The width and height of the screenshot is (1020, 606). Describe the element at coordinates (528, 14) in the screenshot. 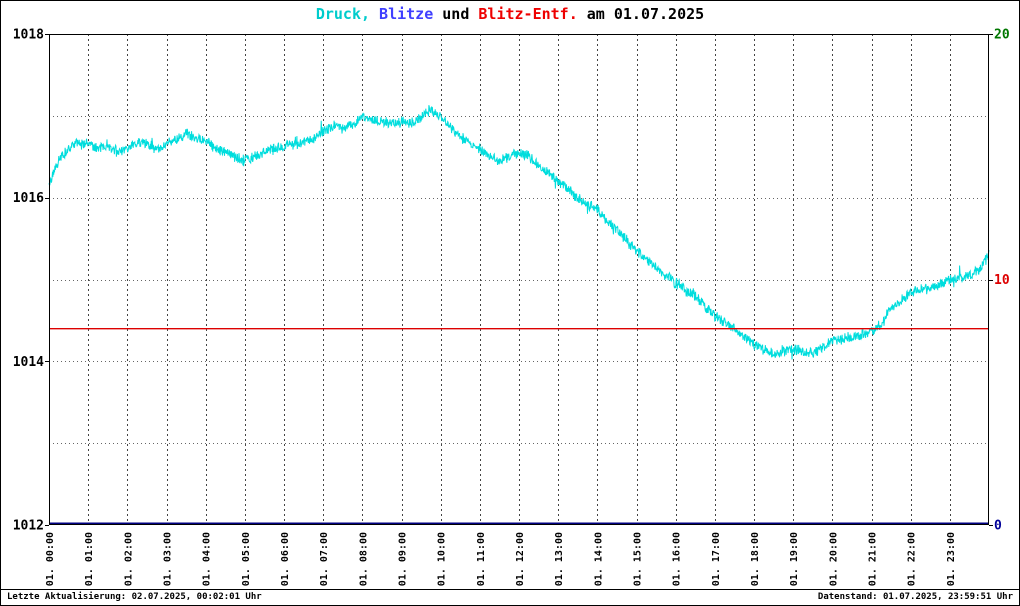

I see `title-part: Blitz-Entf.` at that location.